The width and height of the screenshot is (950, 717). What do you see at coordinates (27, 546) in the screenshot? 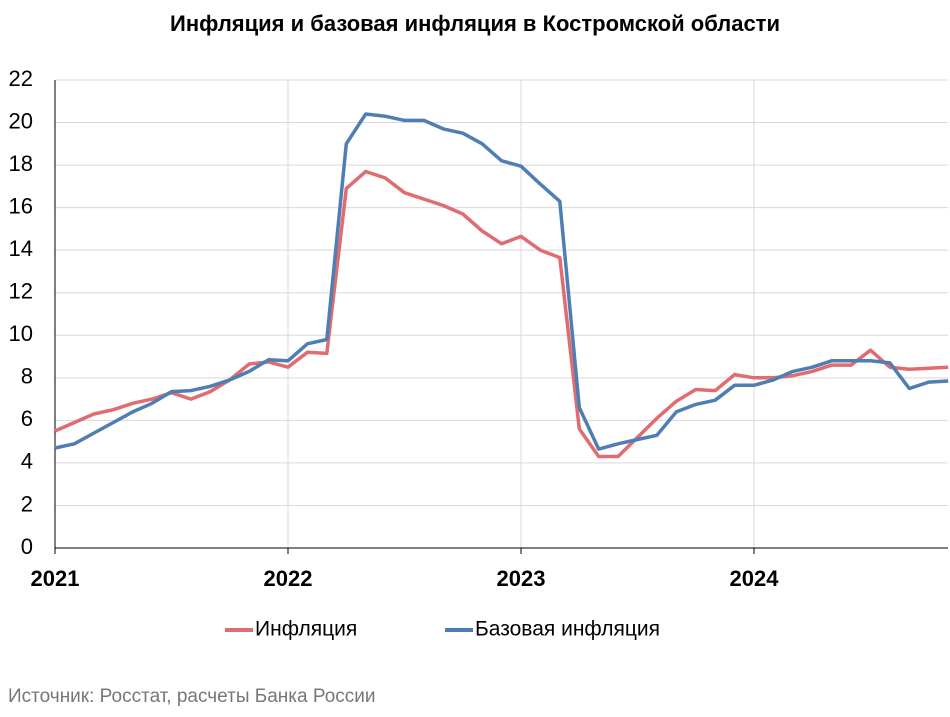
I see `y-tick-label: 0` at bounding box center [27, 546].